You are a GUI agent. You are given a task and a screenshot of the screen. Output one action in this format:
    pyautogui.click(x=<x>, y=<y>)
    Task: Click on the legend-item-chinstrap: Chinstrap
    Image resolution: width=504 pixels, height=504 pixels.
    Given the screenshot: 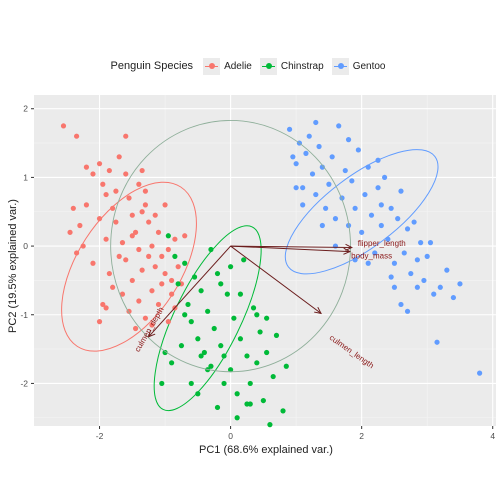 What is the action you would take?
    pyautogui.click(x=291, y=66)
    